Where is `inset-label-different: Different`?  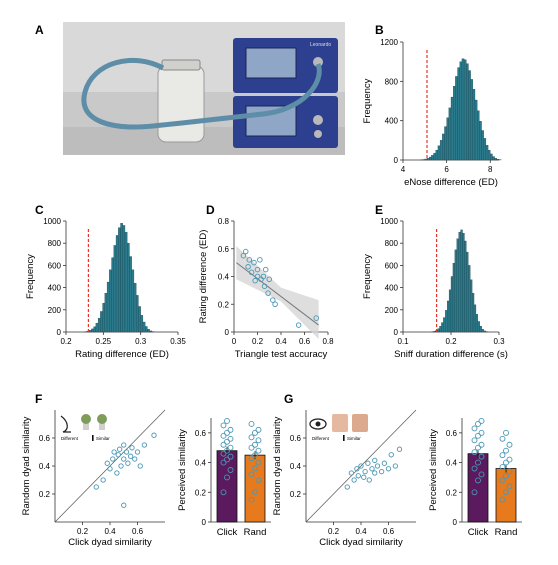 inset-label-different: Different is located at coordinates (70, 438).